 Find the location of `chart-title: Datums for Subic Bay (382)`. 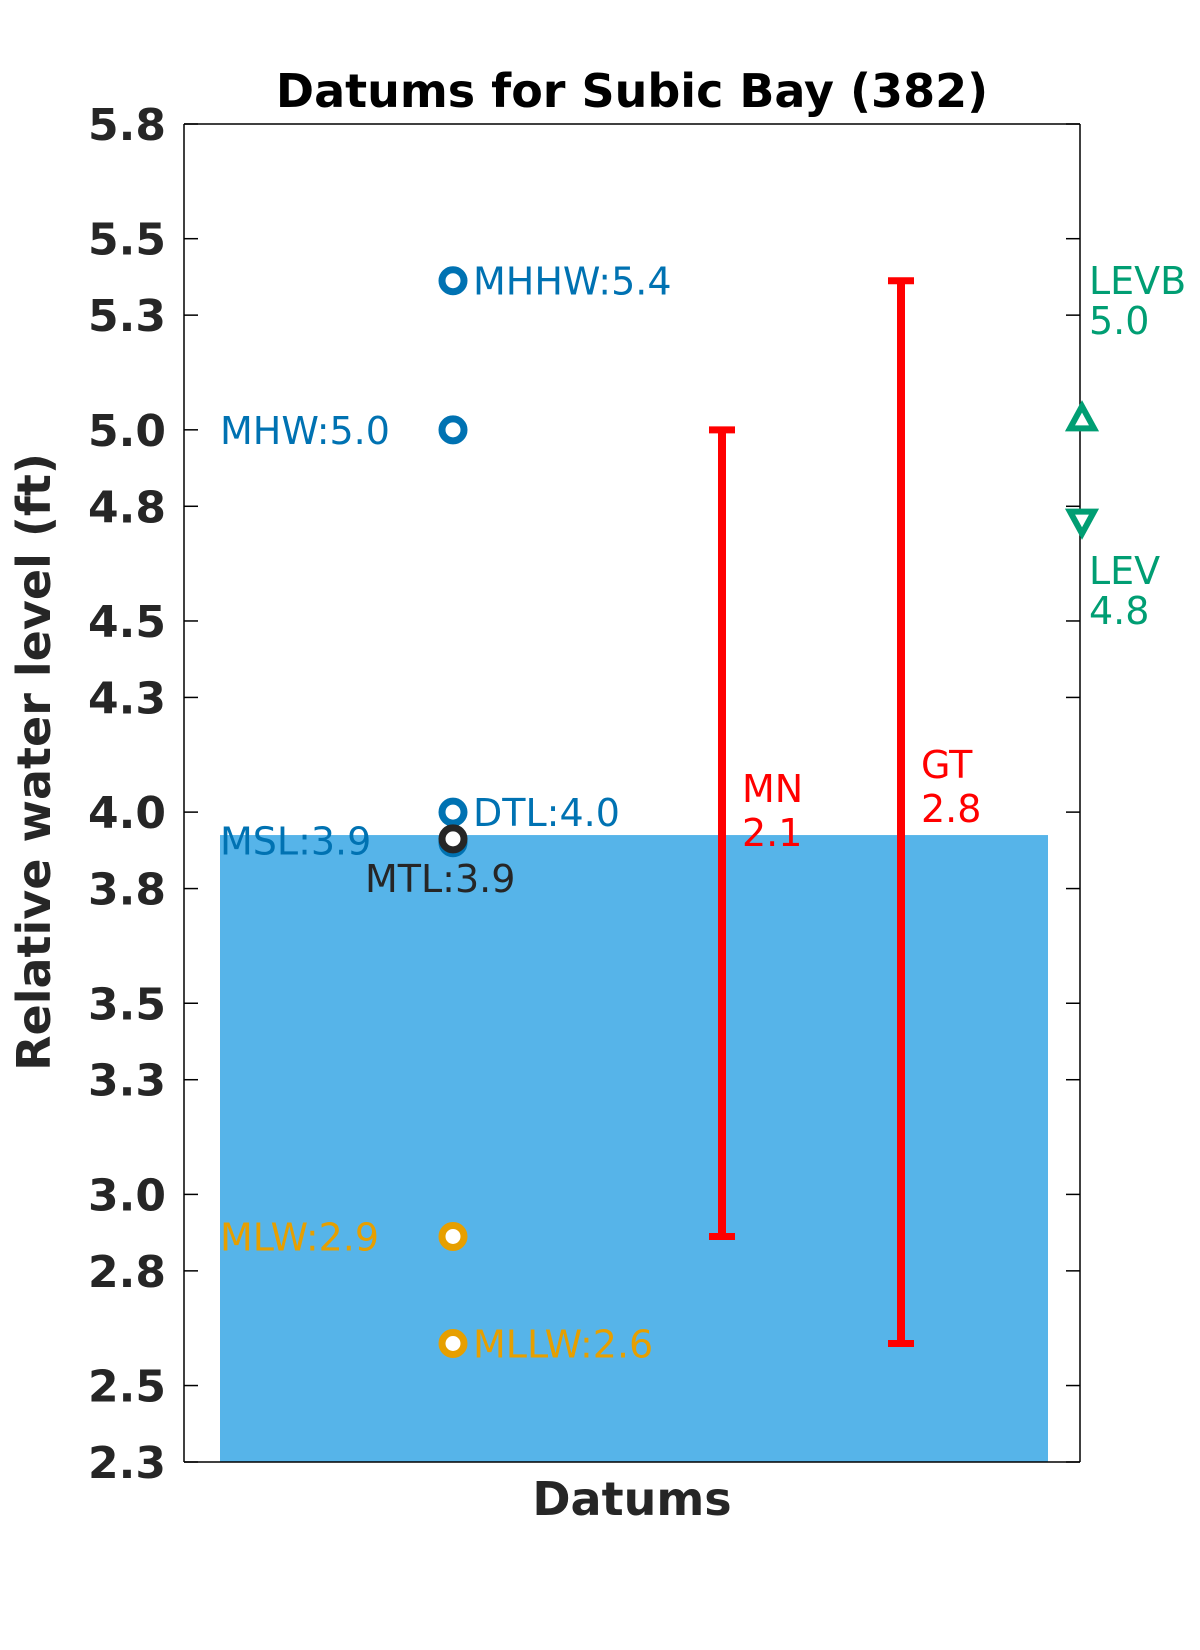

chart-title: Datums for Subic Bay (382) is located at coordinates (632, 91).